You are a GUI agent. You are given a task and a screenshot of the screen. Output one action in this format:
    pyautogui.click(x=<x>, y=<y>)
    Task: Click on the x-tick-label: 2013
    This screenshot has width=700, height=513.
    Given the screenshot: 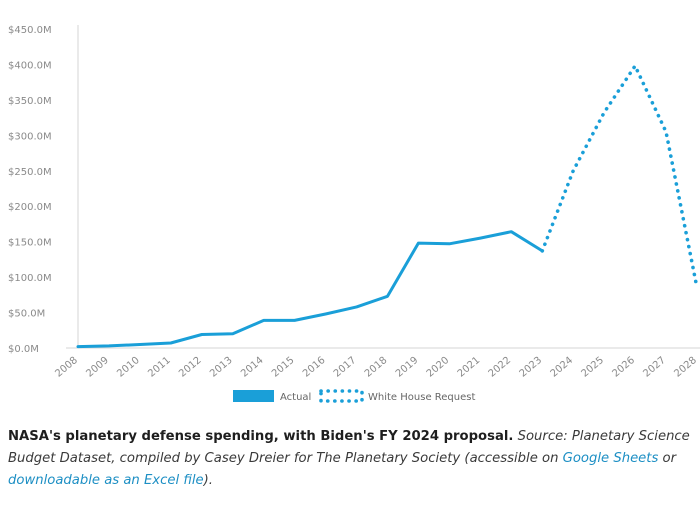 What is the action you would take?
    pyautogui.click(x=221, y=367)
    